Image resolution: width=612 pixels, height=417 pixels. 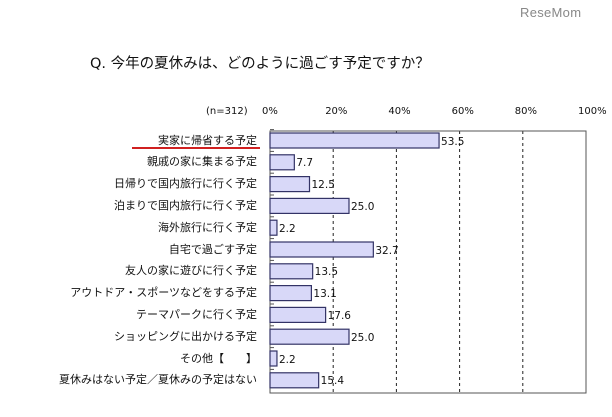 I want to click on data-label: 53.5, so click(x=453, y=141).